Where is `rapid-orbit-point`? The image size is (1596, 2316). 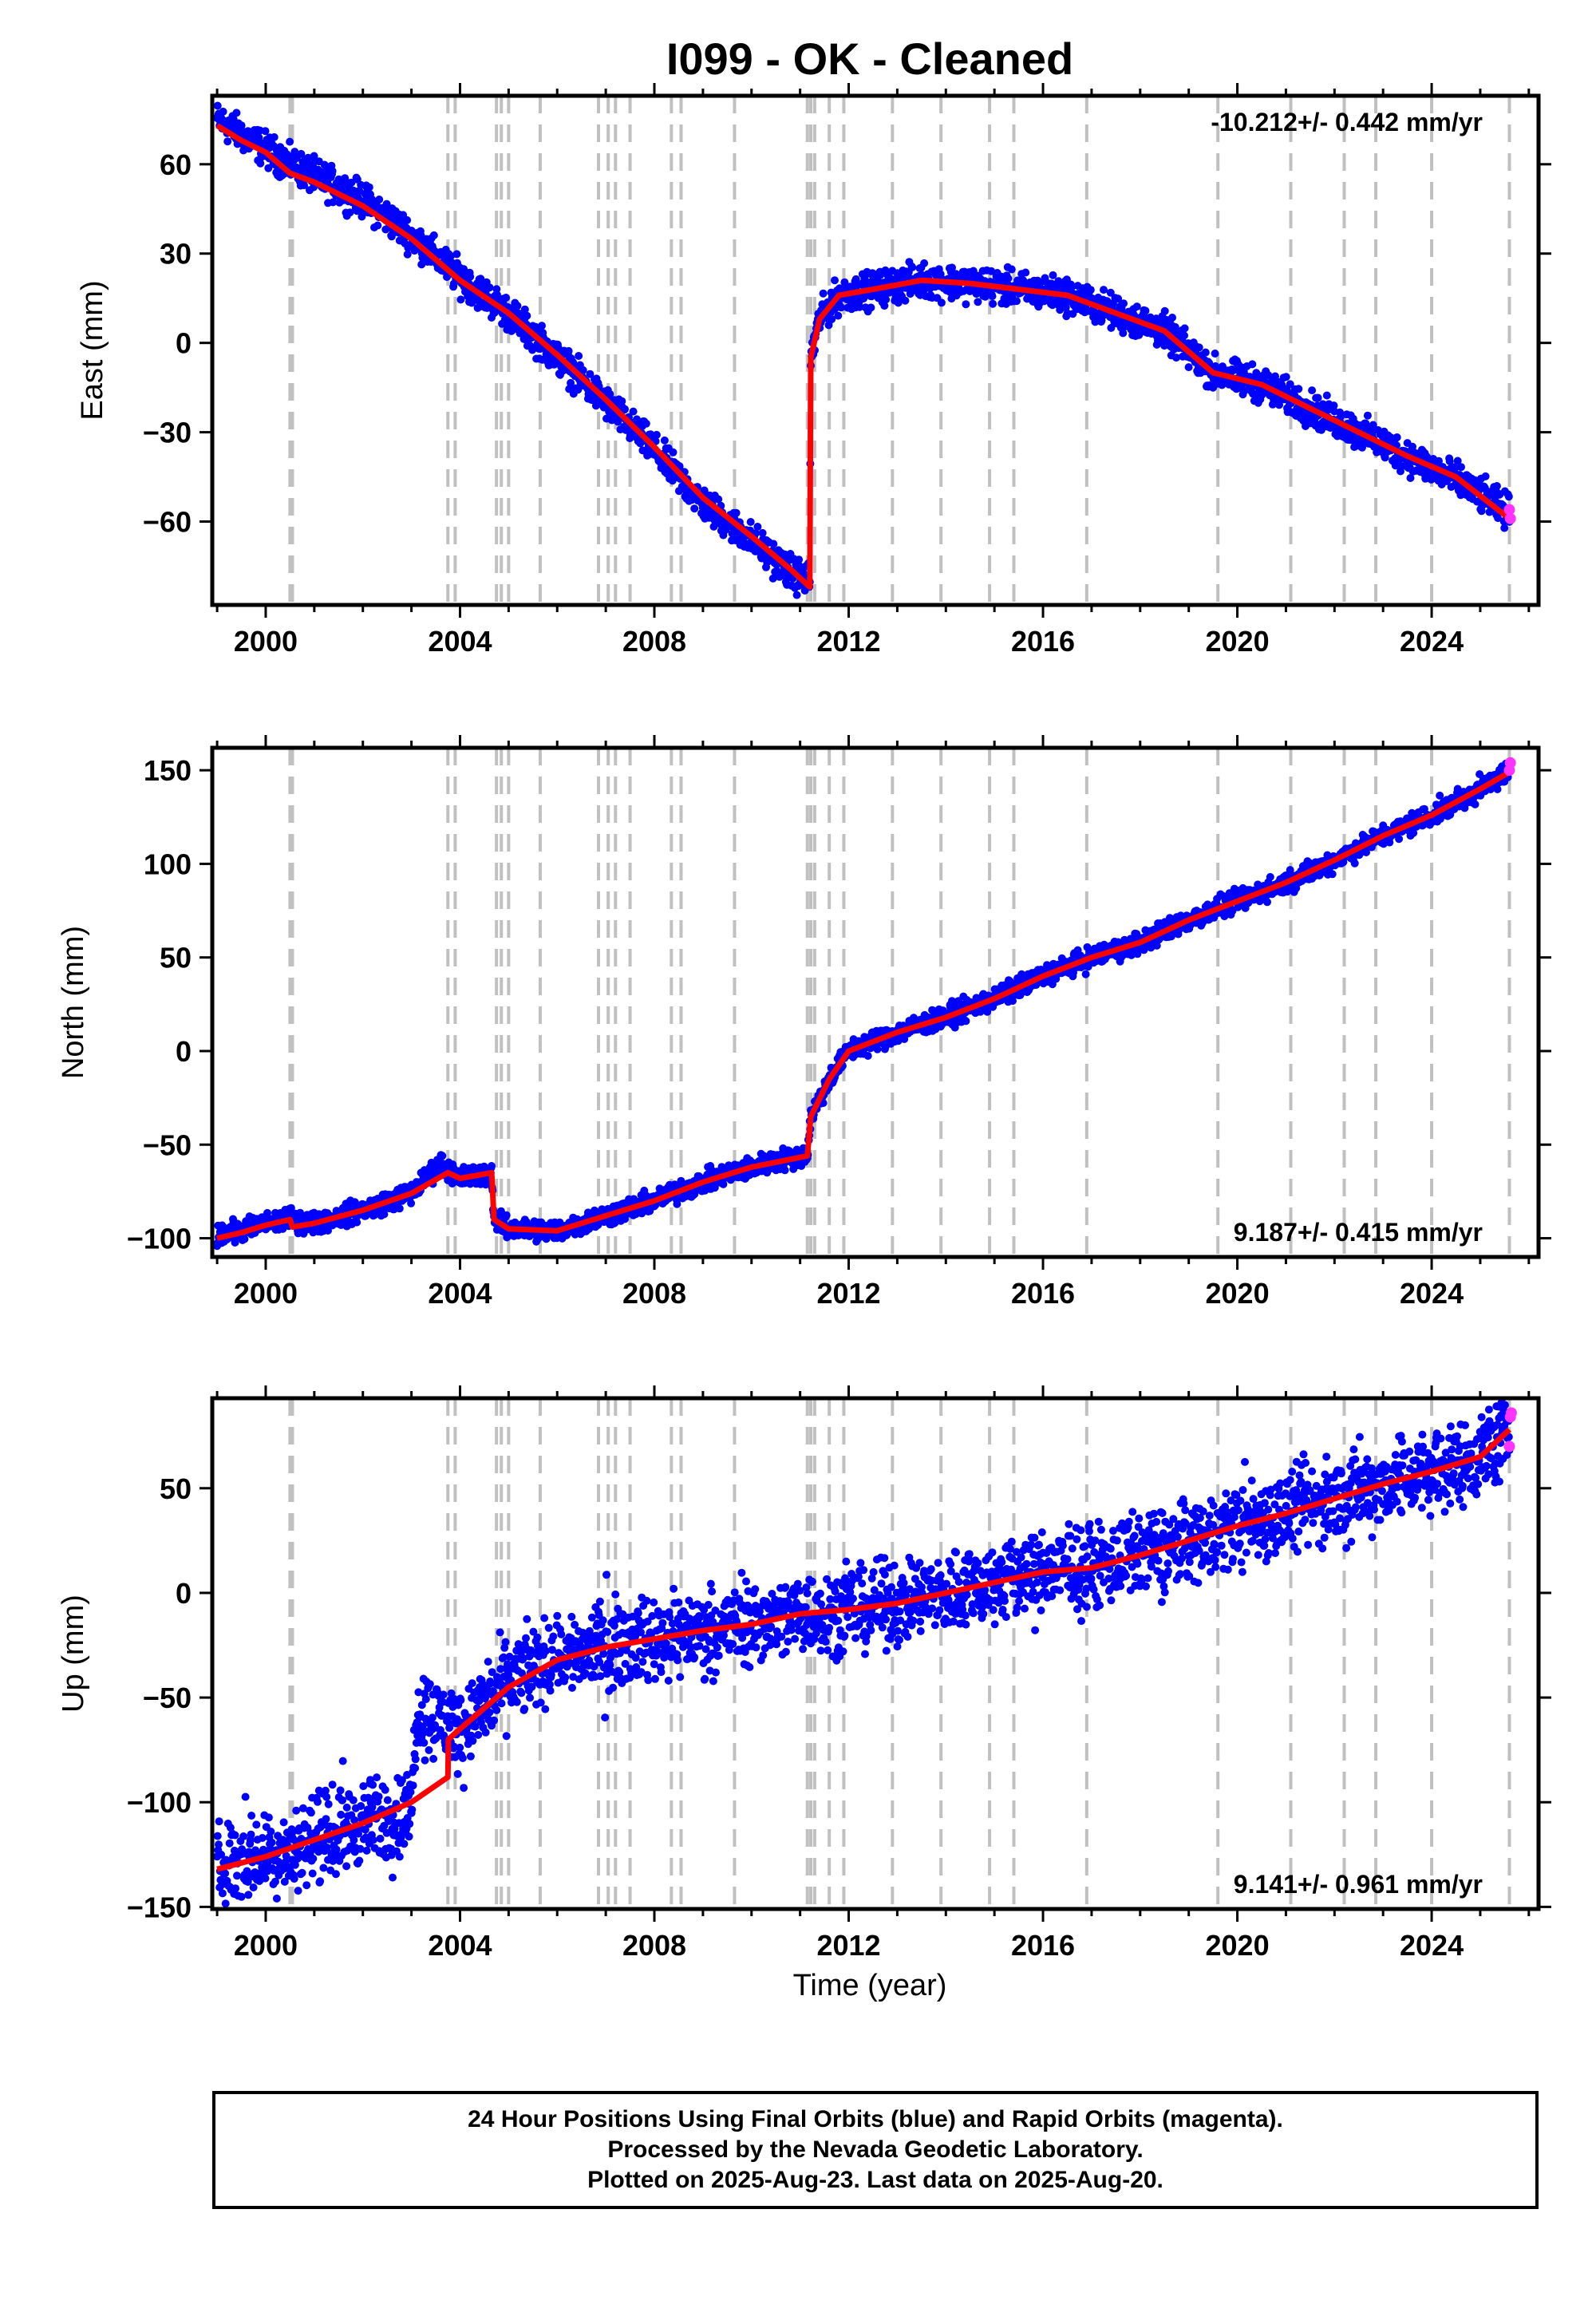
rapid-orbit-point is located at coordinates (1510, 518).